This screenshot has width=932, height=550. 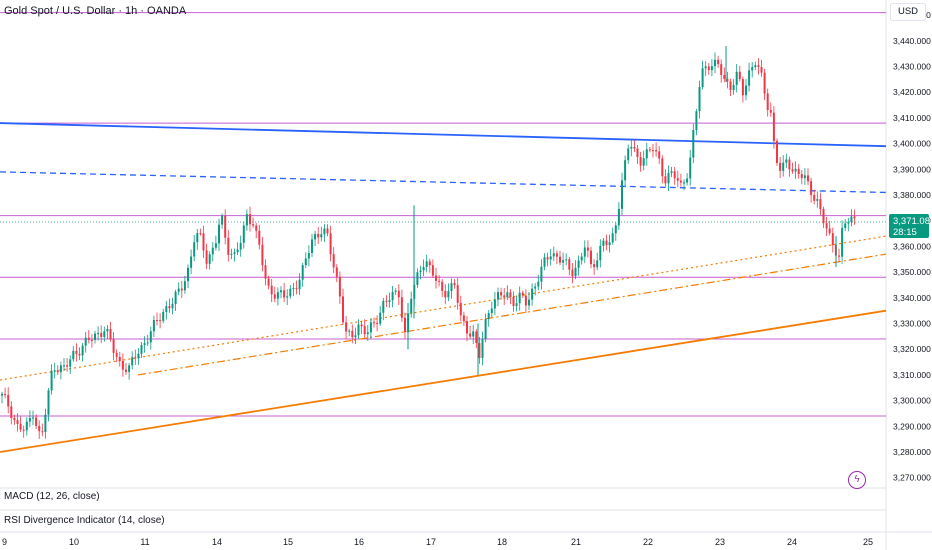 What do you see at coordinates (912, 478) in the screenshot?
I see `y-tick-label: 3,270.000` at bounding box center [912, 478].